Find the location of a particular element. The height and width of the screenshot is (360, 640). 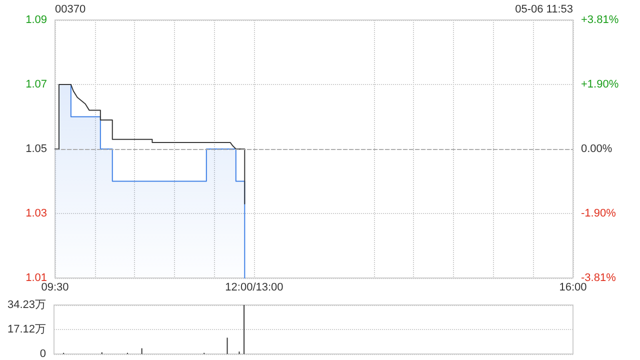

y-tick-label: 1.05 is located at coordinates (36, 149).